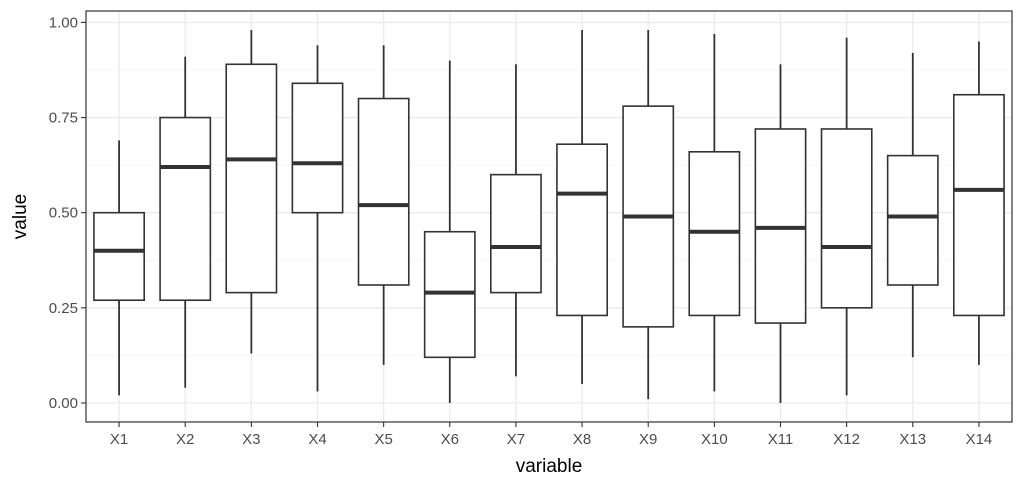  Describe the element at coordinates (714, 212) in the screenshot. I see `box-x10` at that location.